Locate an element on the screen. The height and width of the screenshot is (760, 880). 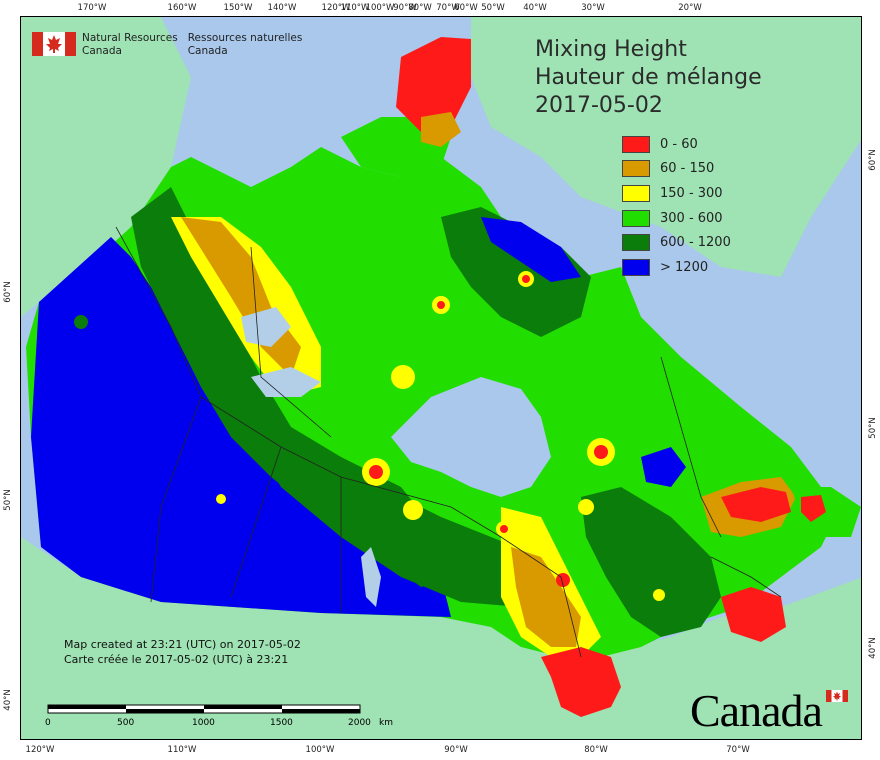
title-fr: Hauteur de mélange is located at coordinates (648, 77).